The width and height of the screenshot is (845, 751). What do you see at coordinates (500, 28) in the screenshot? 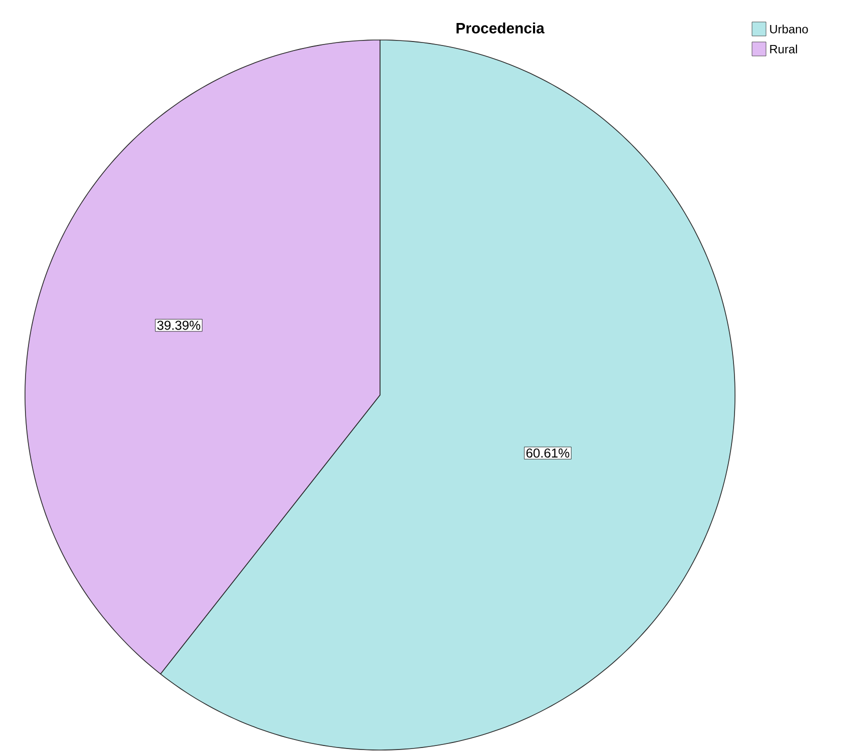
I see `chart-title: Procedencia` at bounding box center [500, 28].